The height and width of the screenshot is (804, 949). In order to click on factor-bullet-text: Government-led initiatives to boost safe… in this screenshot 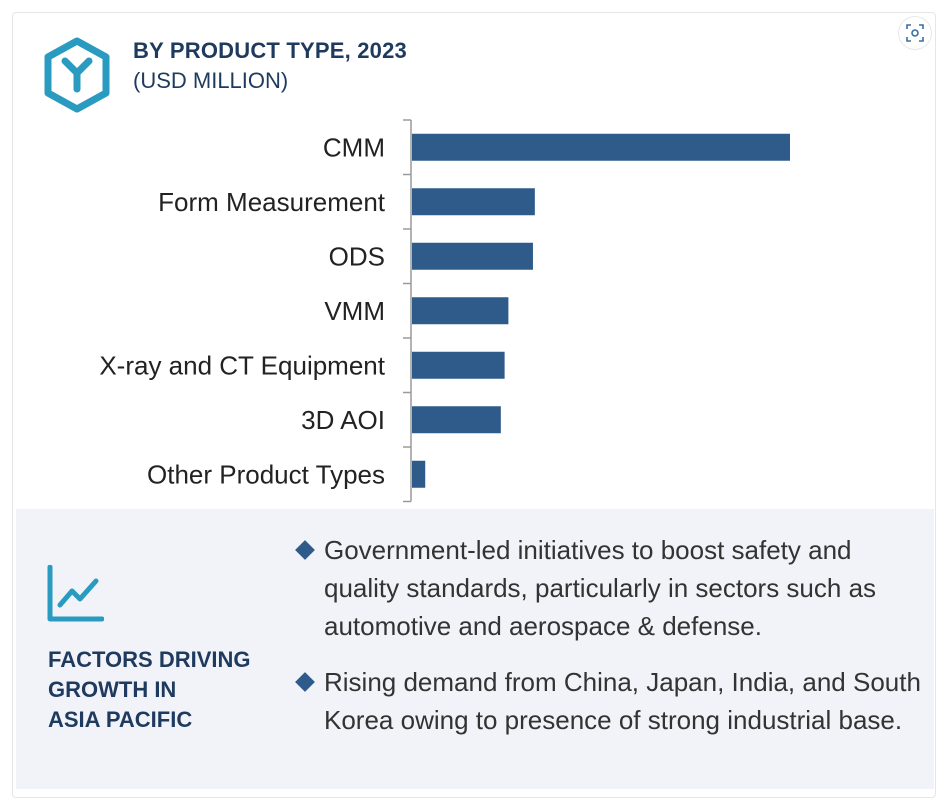, I will do `click(600, 588)`.